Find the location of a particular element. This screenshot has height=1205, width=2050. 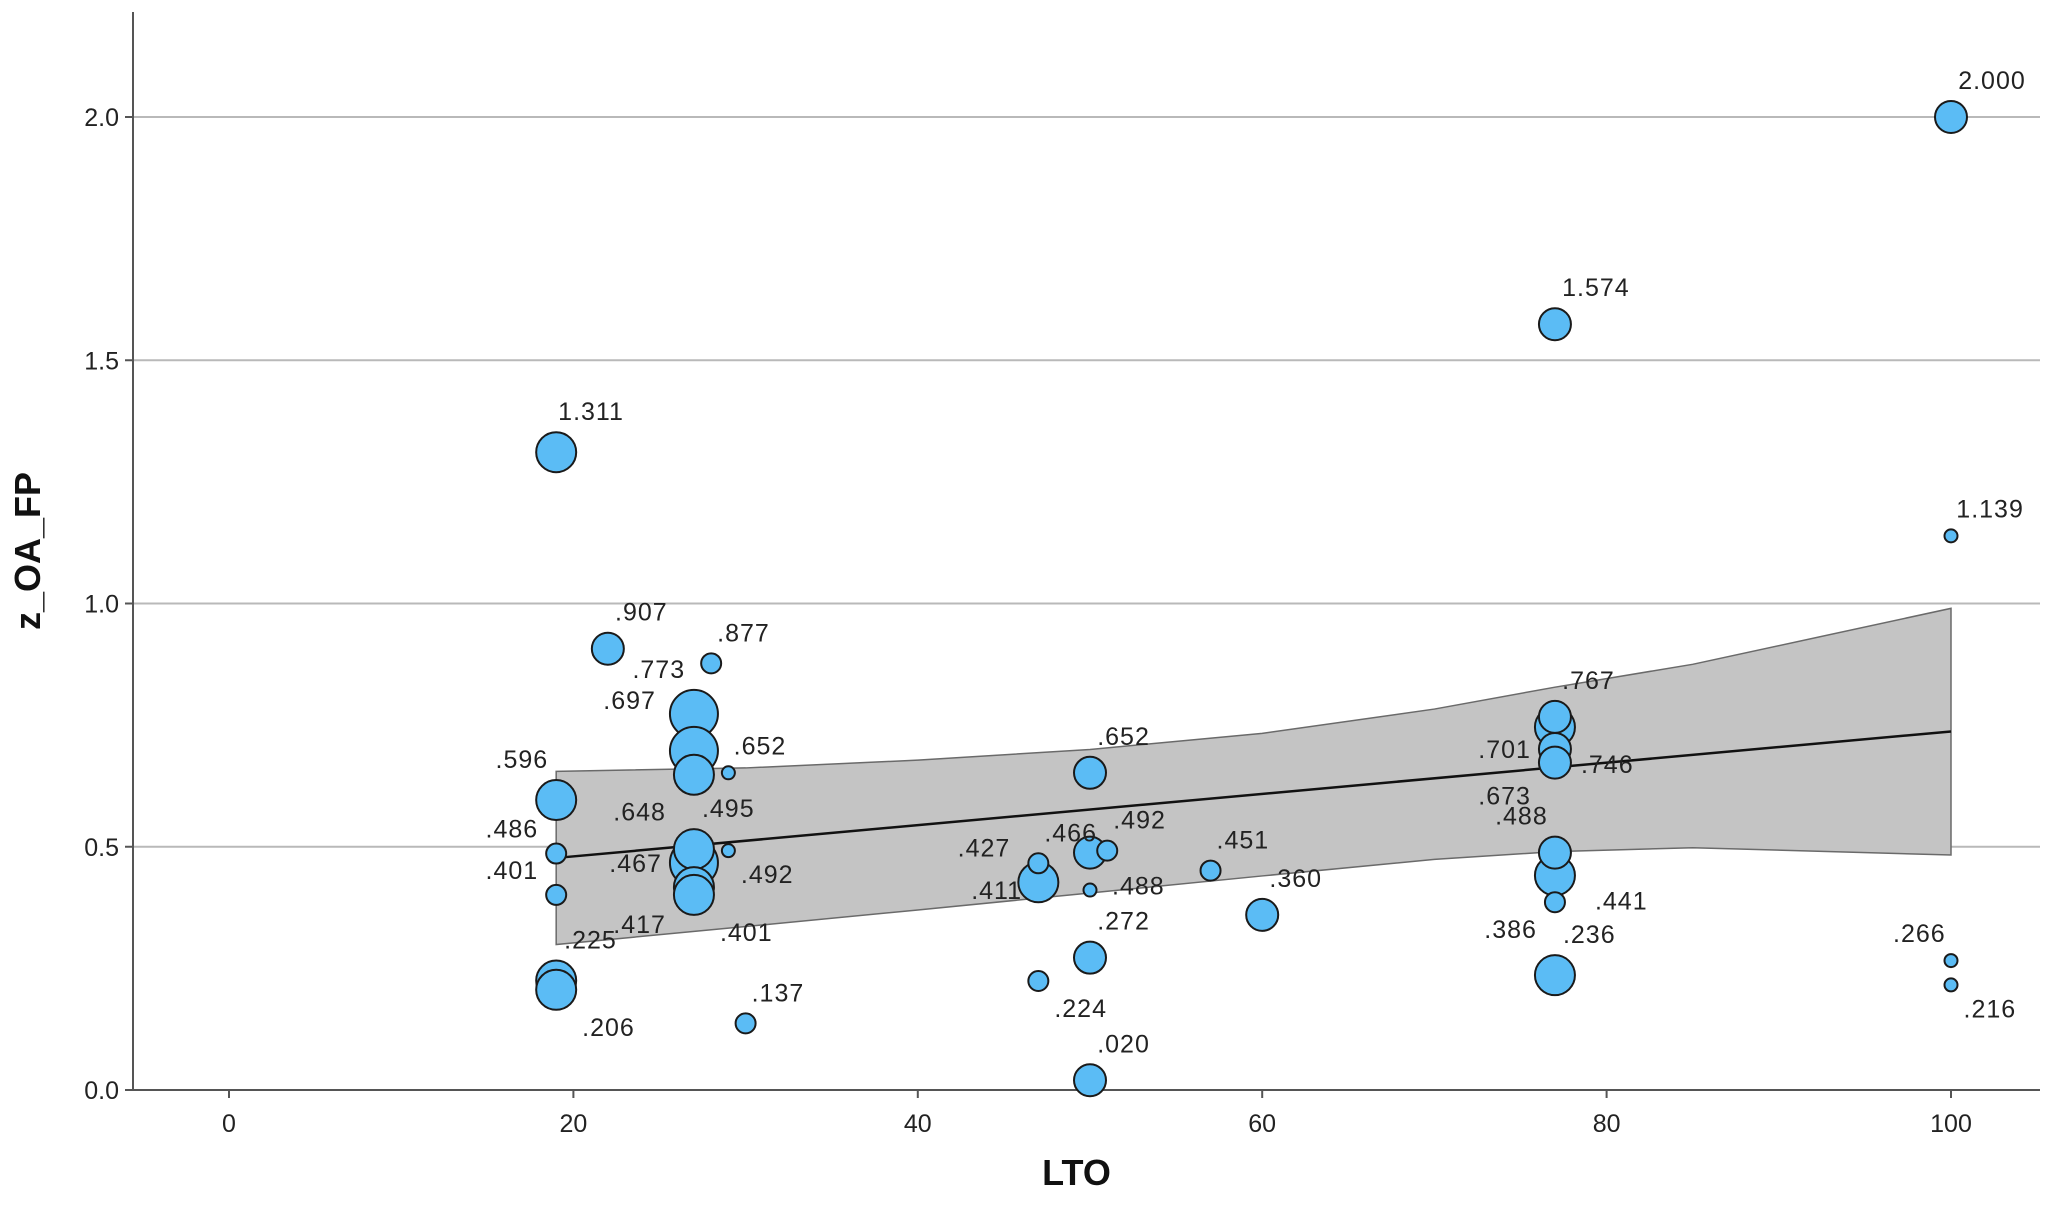

data-label: .137 is located at coordinates (778, 993).